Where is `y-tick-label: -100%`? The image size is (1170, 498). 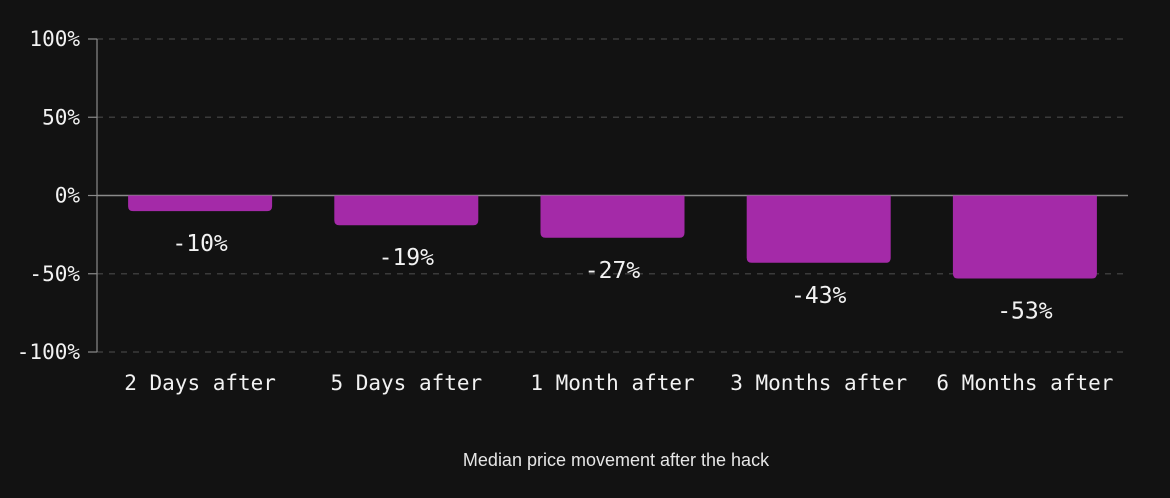 y-tick-label: -100% is located at coordinates (49, 352).